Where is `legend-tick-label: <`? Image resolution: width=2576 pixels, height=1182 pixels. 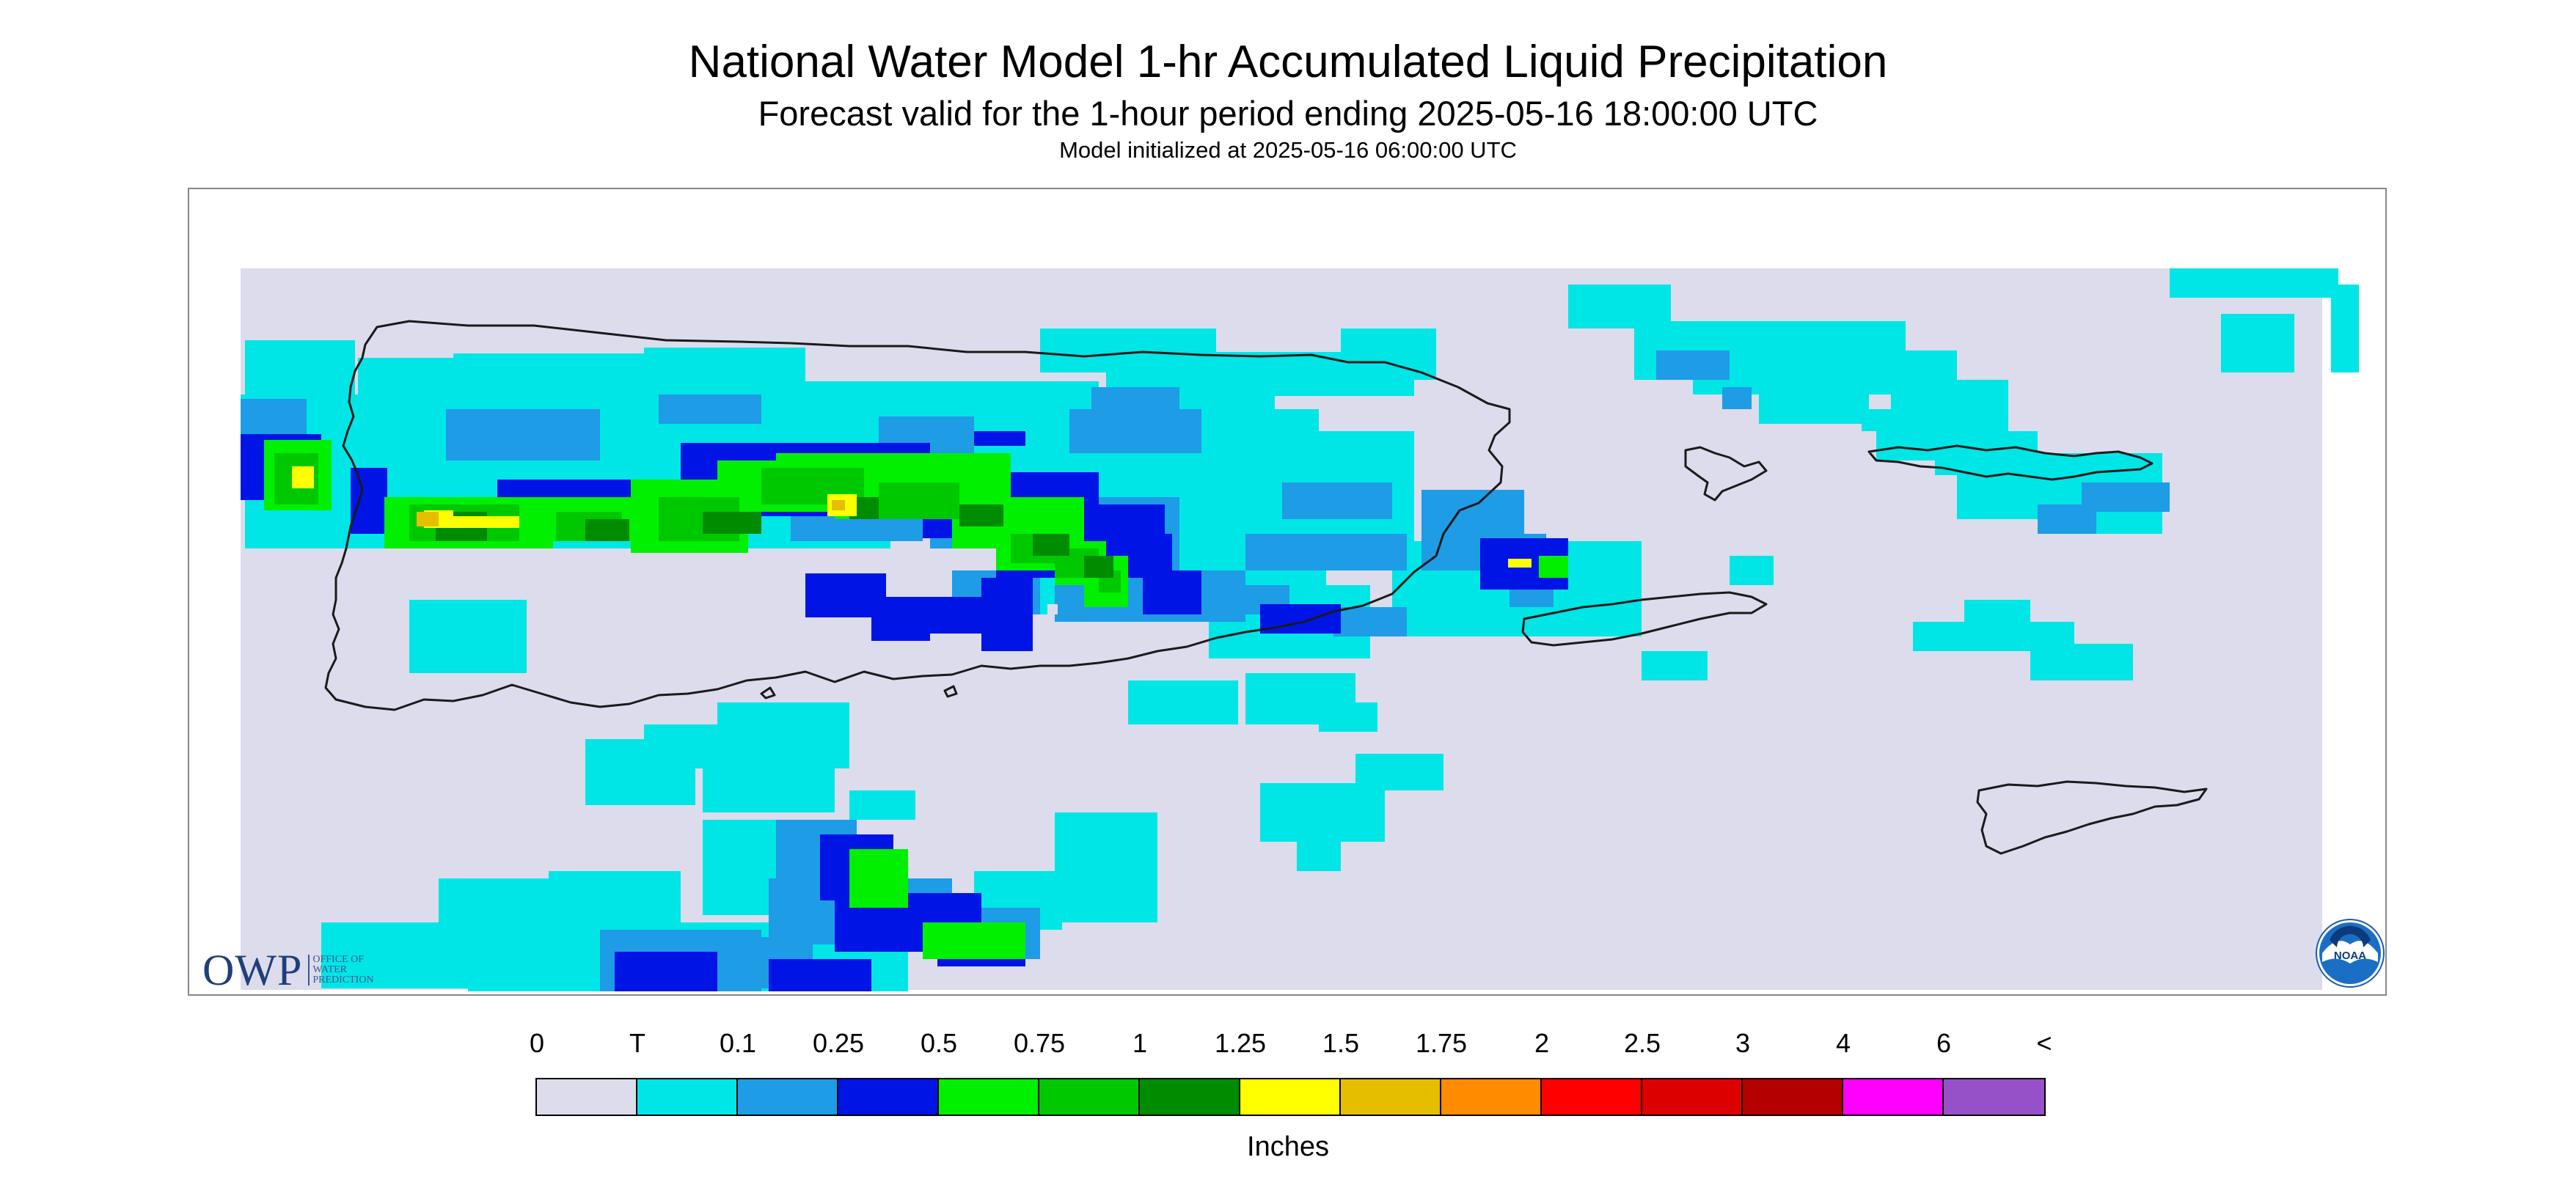
legend-tick-label: < is located at coordinates (2044, 1043).